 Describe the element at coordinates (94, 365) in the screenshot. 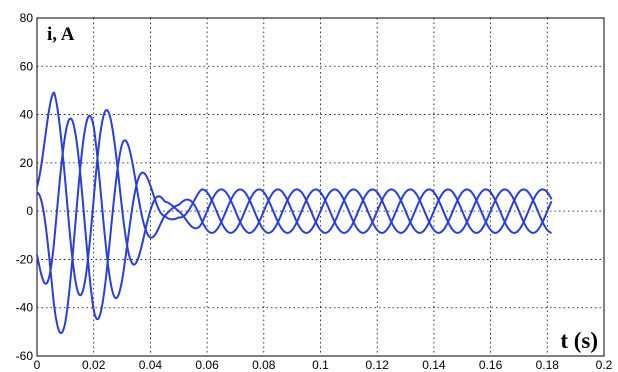

I see `x-tick-label: 0.02` at that location.